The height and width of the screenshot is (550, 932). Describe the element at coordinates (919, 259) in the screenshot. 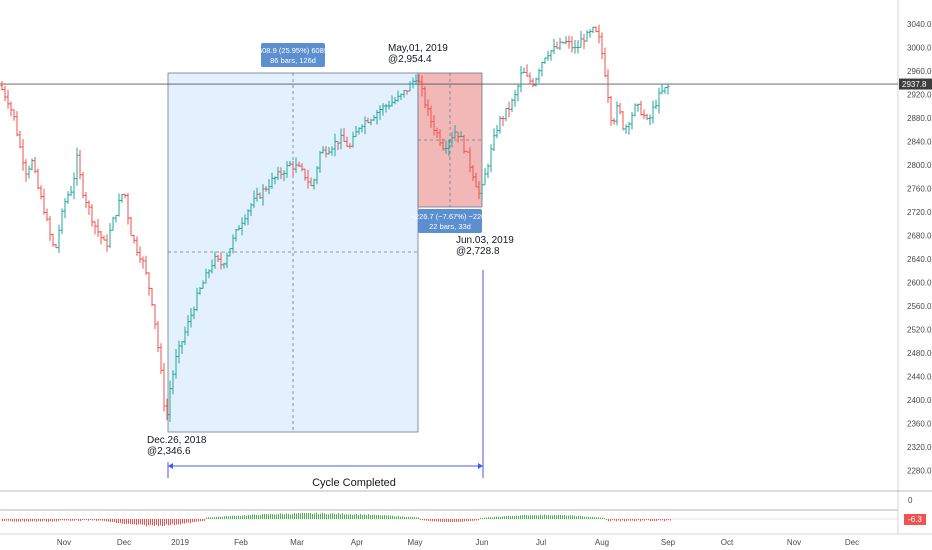

I see `price-tick-label: 2640.0` at that location.